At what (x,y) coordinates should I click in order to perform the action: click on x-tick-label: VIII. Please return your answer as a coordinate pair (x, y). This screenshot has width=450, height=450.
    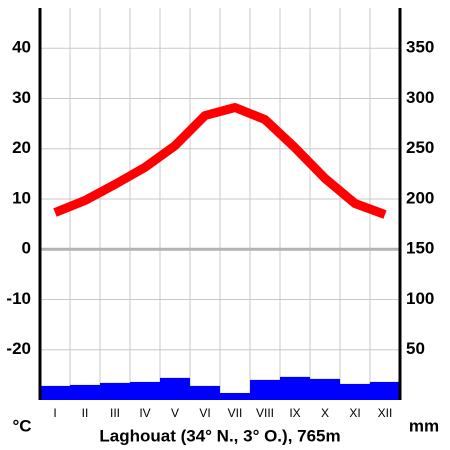
    Looking at the image, I should click on (265, 413).